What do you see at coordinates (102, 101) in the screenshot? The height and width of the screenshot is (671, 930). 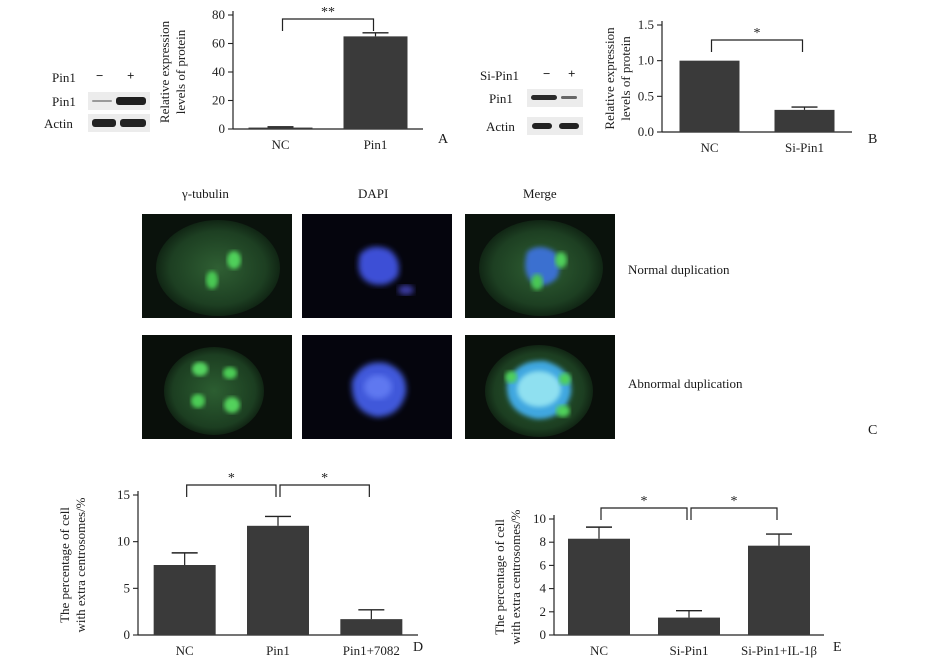 I see `wb-a-pin1-band-control` at bounding box center [102, 101].